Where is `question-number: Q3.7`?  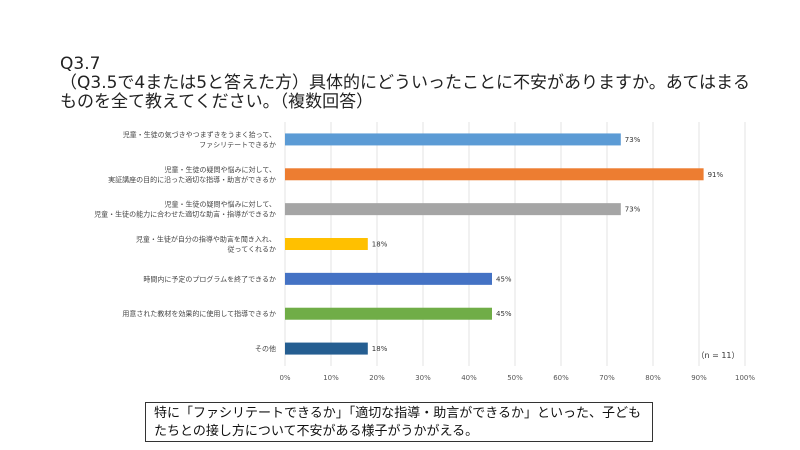 question-number: Q3.7 is located at coordinates (80, 64).